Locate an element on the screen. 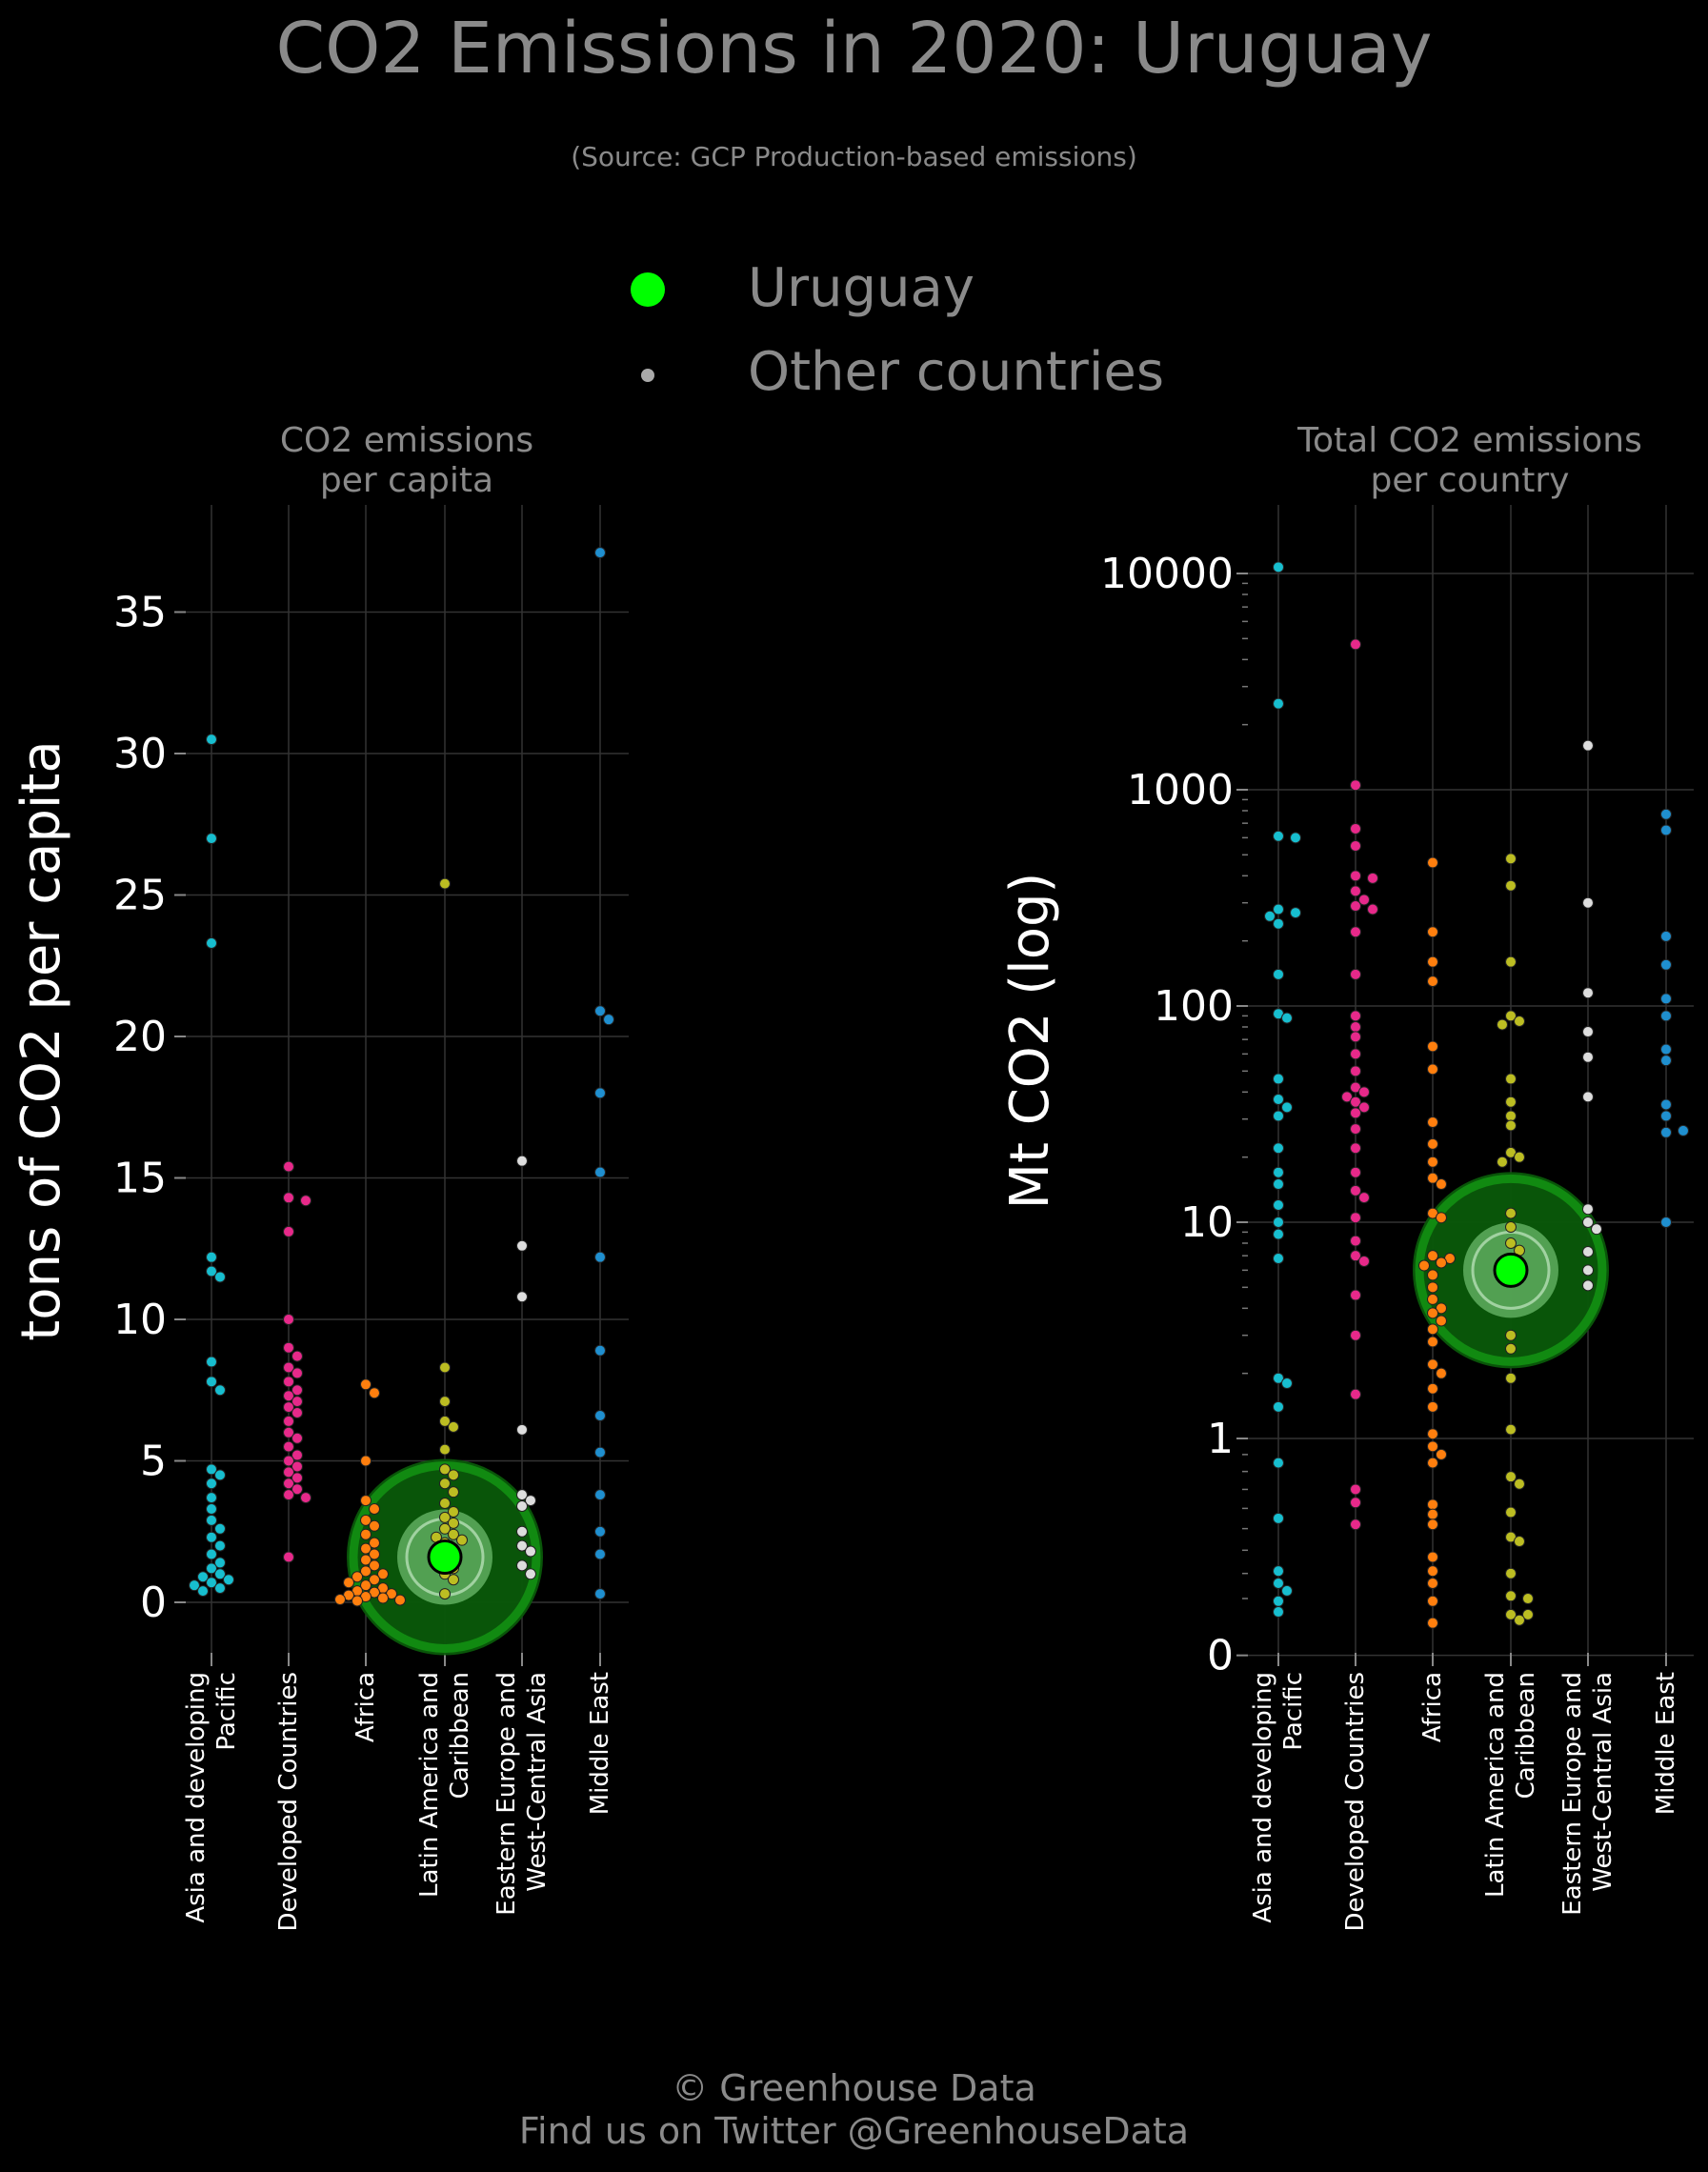 The height and width of the screenshot is (2172, 1708). highlight-halo-ring is located at coordinates (1511, 1270).